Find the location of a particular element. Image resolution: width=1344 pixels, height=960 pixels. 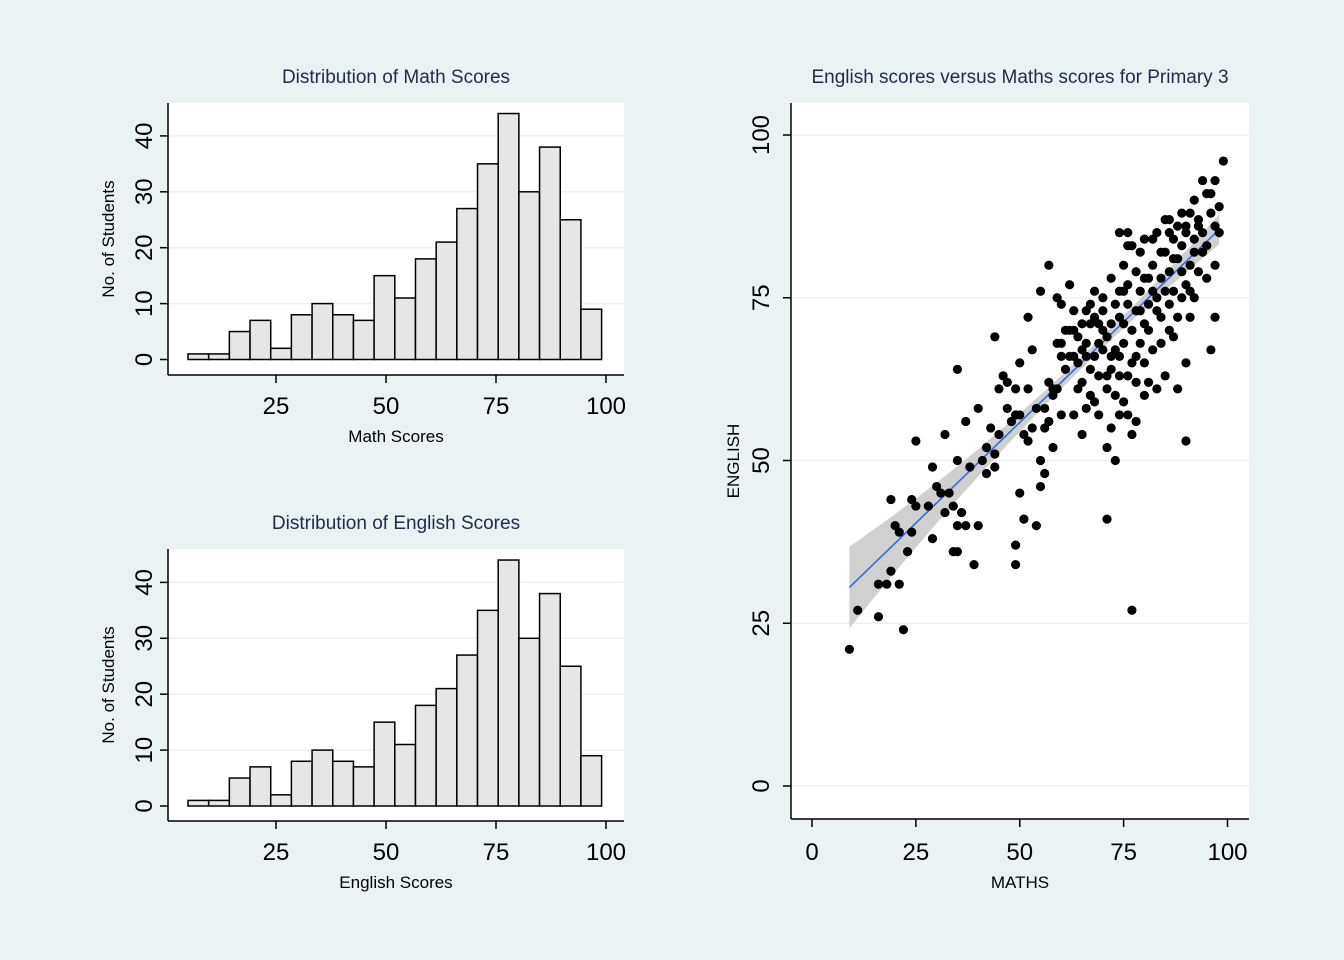

x-tick-label: 50 is located at coordinates (1019, 852).